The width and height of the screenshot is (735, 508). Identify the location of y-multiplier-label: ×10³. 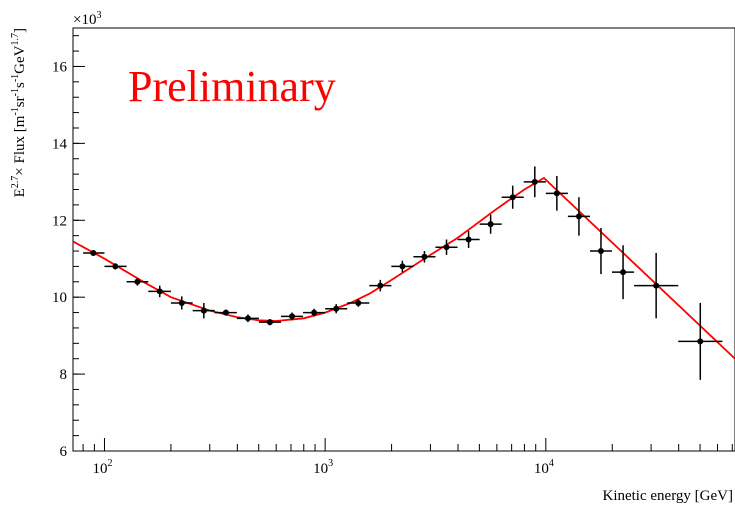
(87, 19).